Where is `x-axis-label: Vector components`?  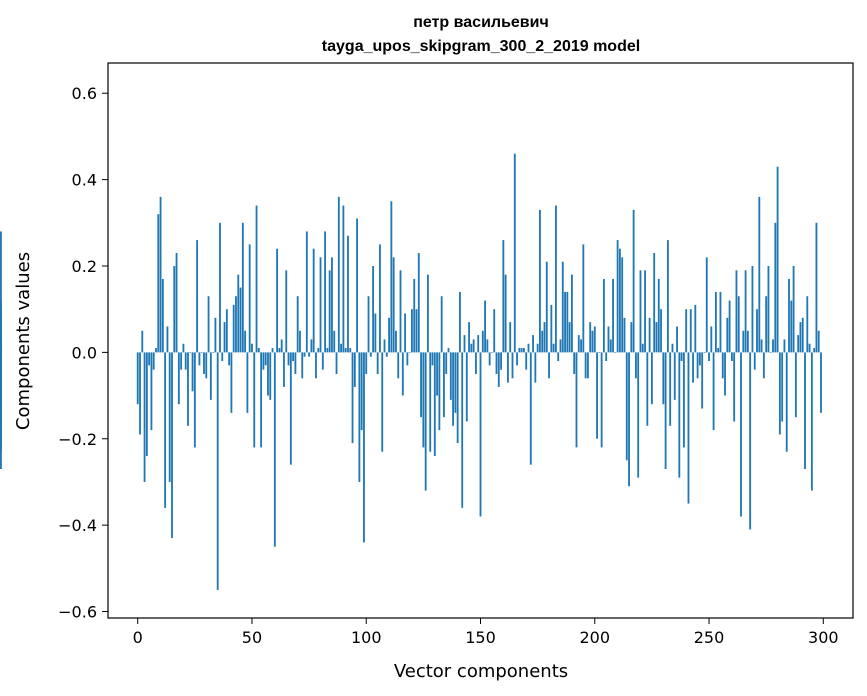
x-axis-label: Vector components is located at coordinates (481, 671).